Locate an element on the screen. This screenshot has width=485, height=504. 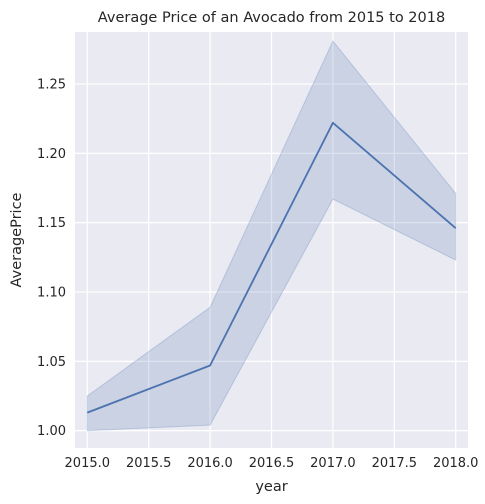
x-tick-label: 2016.0 is located at coordinates (210, 463).